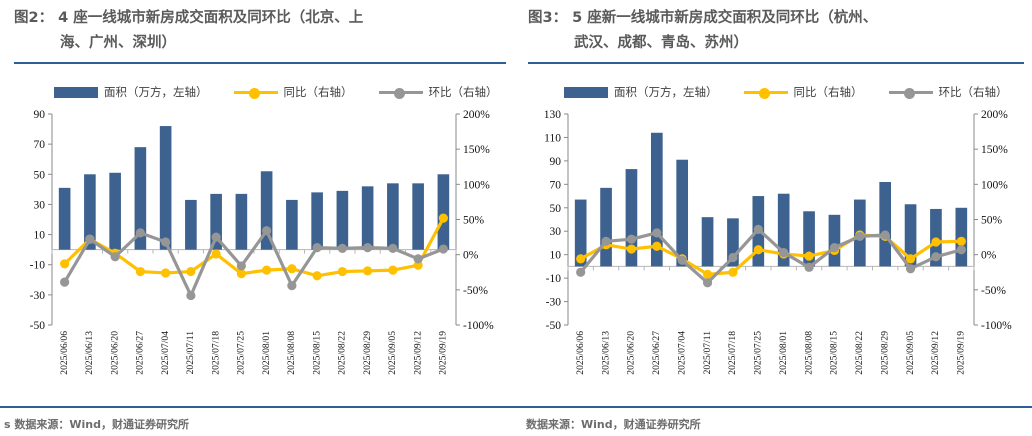 The height and width of the screenshot is (436, 1032). Describe the element at coordinates (96, 424) in the screenshot. I see `figure-2-source: s 数据来源：Wind，财通证券研究所` at that location.